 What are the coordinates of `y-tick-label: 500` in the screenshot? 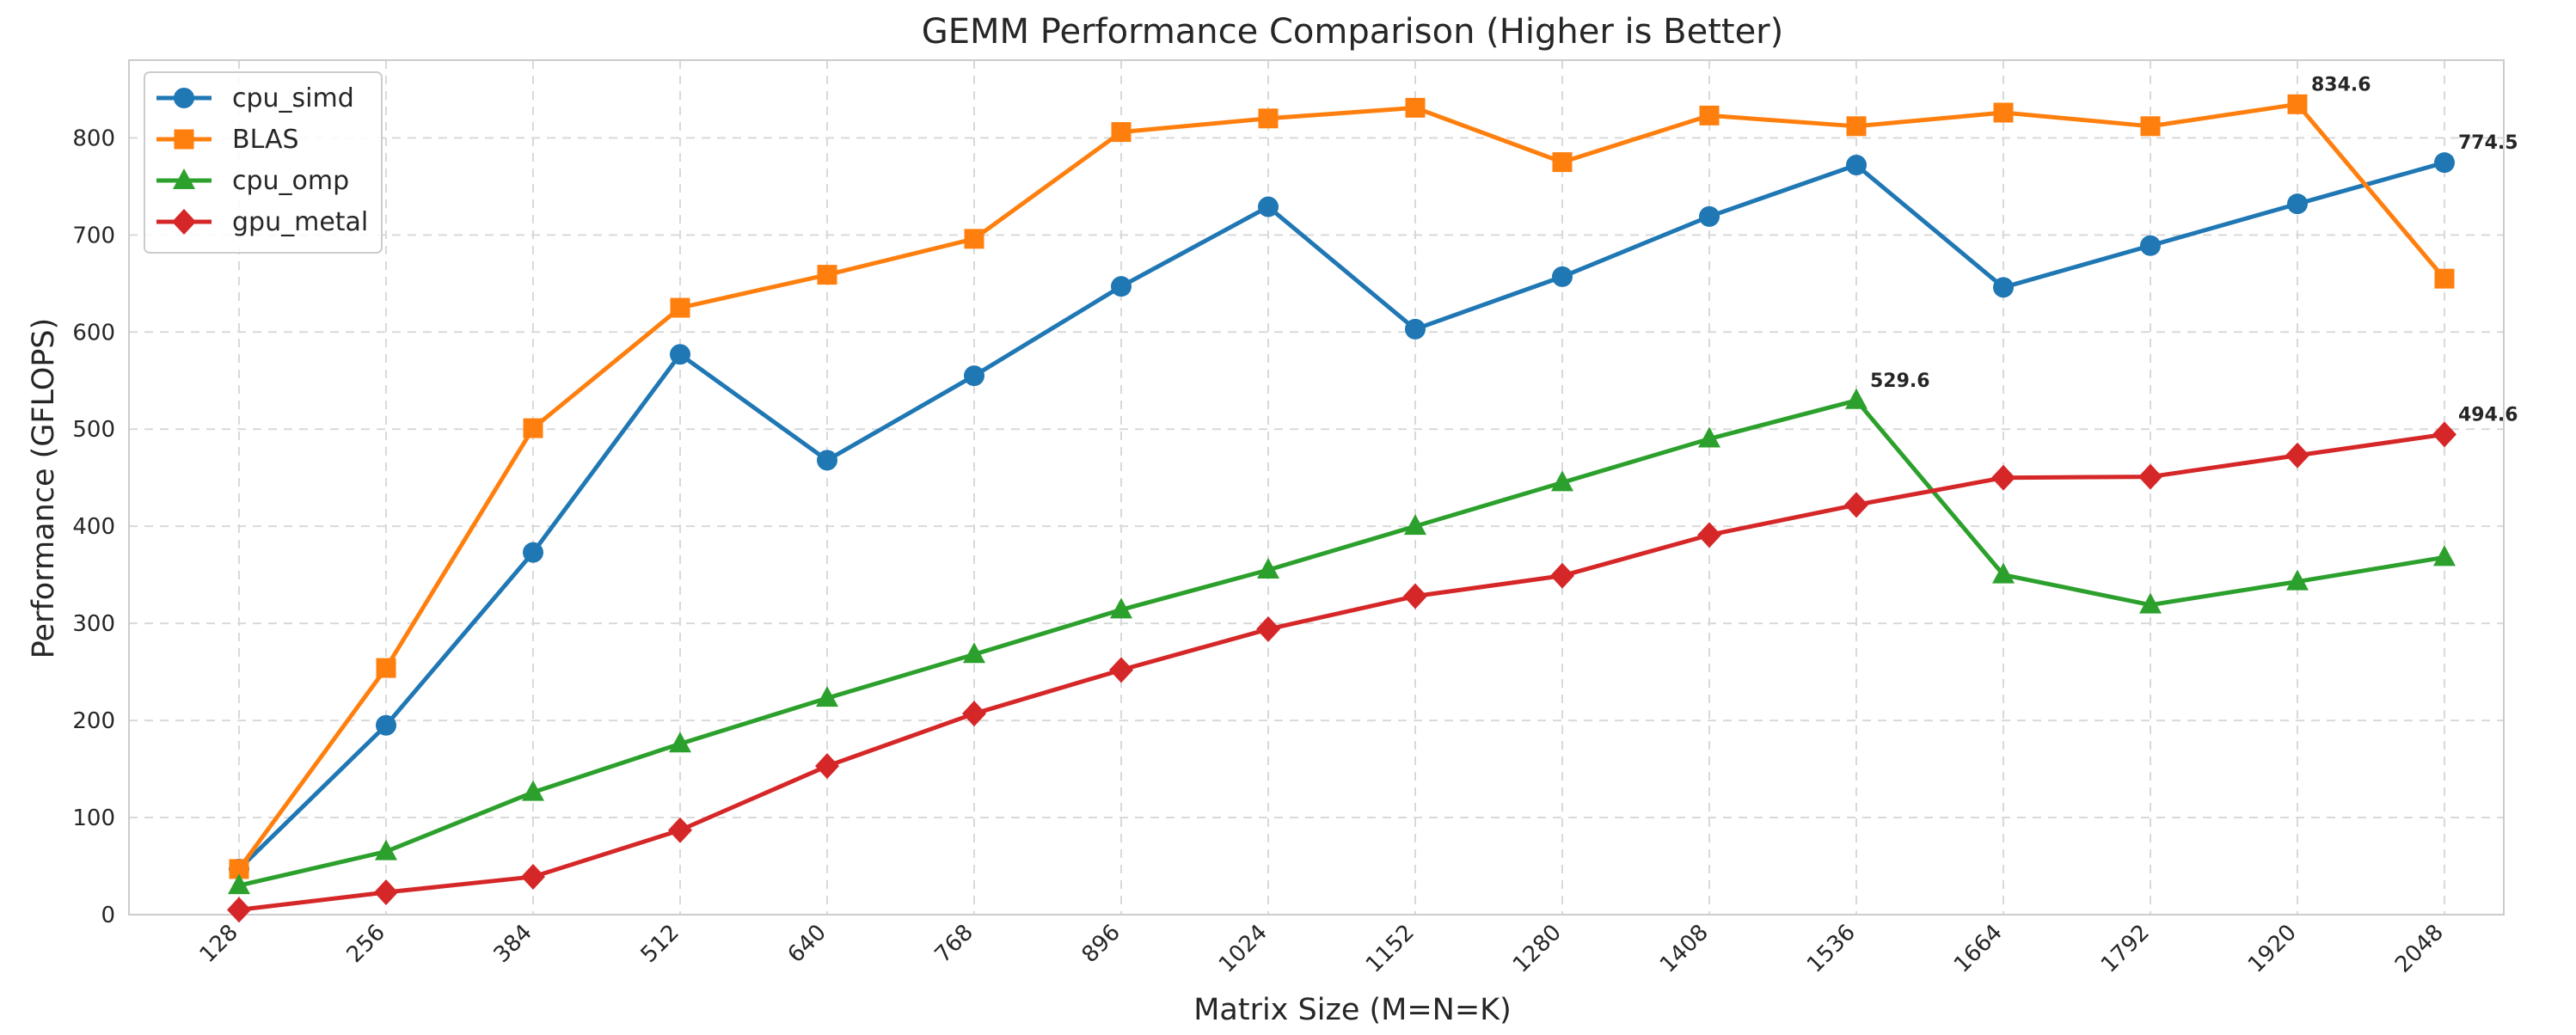 It's located at (93, 430).